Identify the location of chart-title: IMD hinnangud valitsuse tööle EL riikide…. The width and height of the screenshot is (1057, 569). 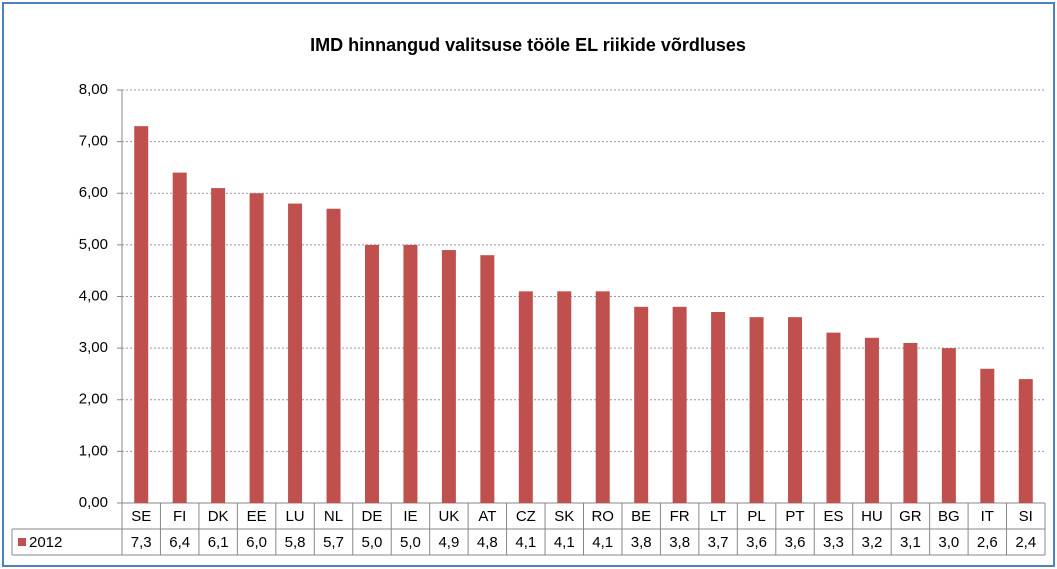
(528, 45).